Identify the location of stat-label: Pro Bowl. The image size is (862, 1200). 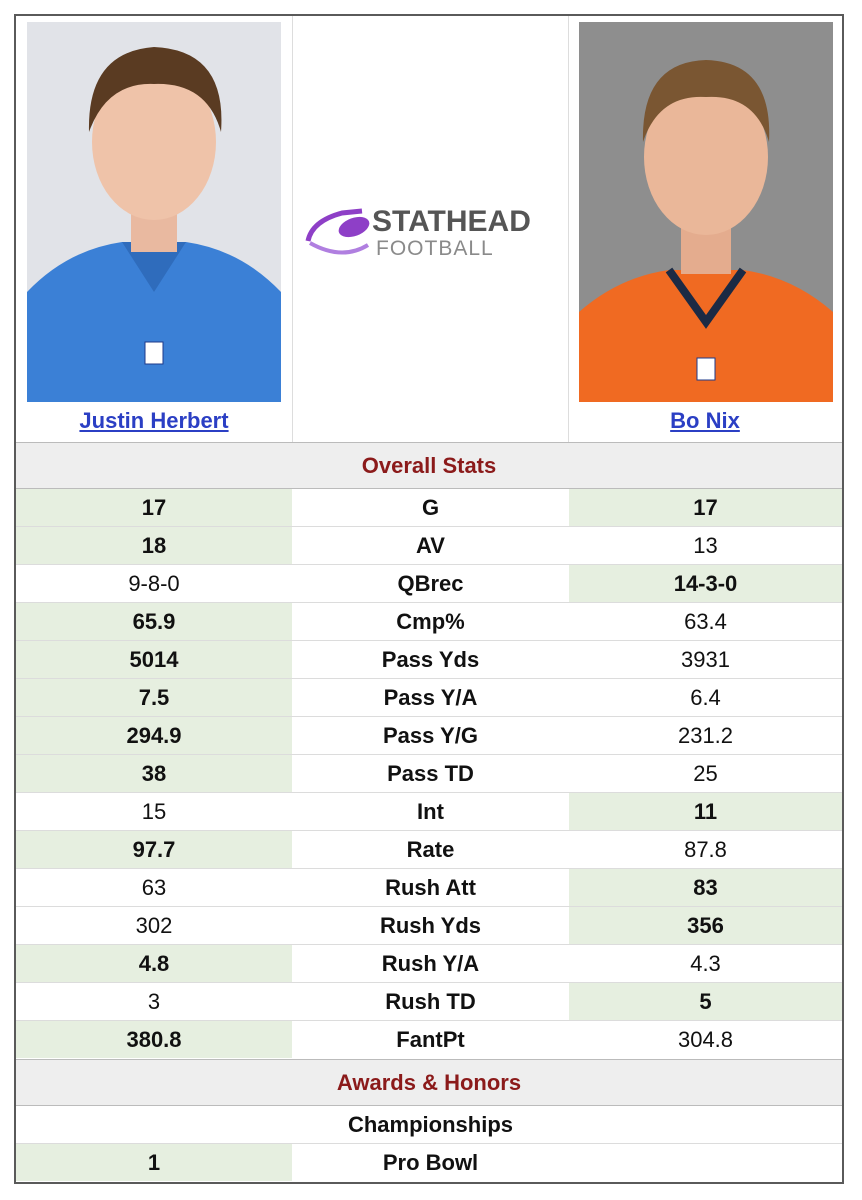
(430, 1162).